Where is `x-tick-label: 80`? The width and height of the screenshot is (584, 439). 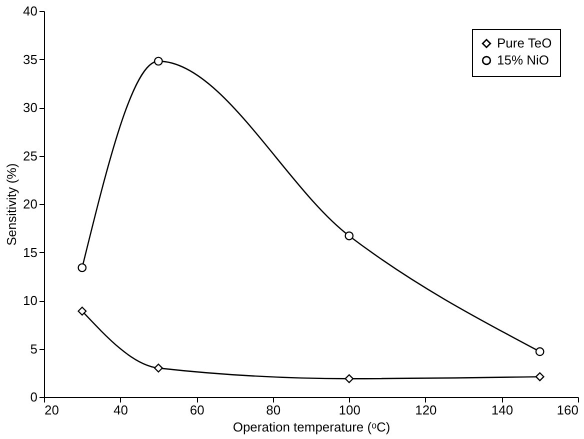
x-tick-label: 80 is located at coordinates (273, 410).